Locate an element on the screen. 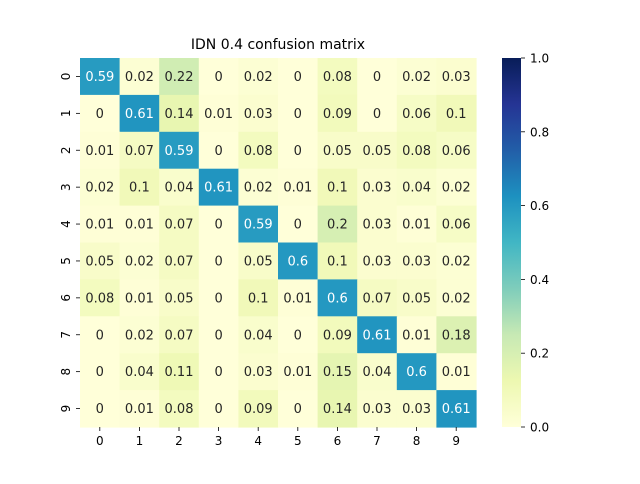 This screenshot has width=640, height=484. heatmap-cell-r9-c3 is located at coordinates (218, 409).